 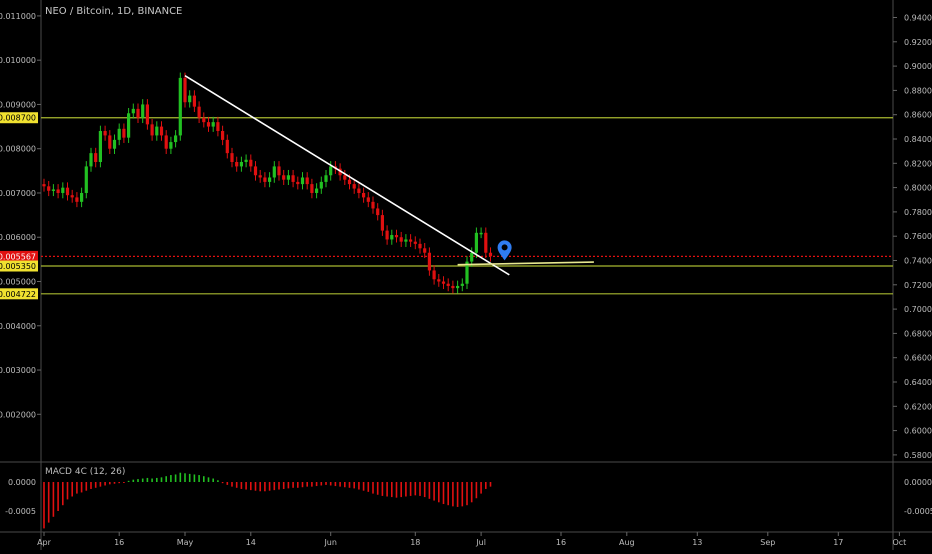 I want to click on right-axis-tick-label: 0.8800, so click(x=918, y=90).